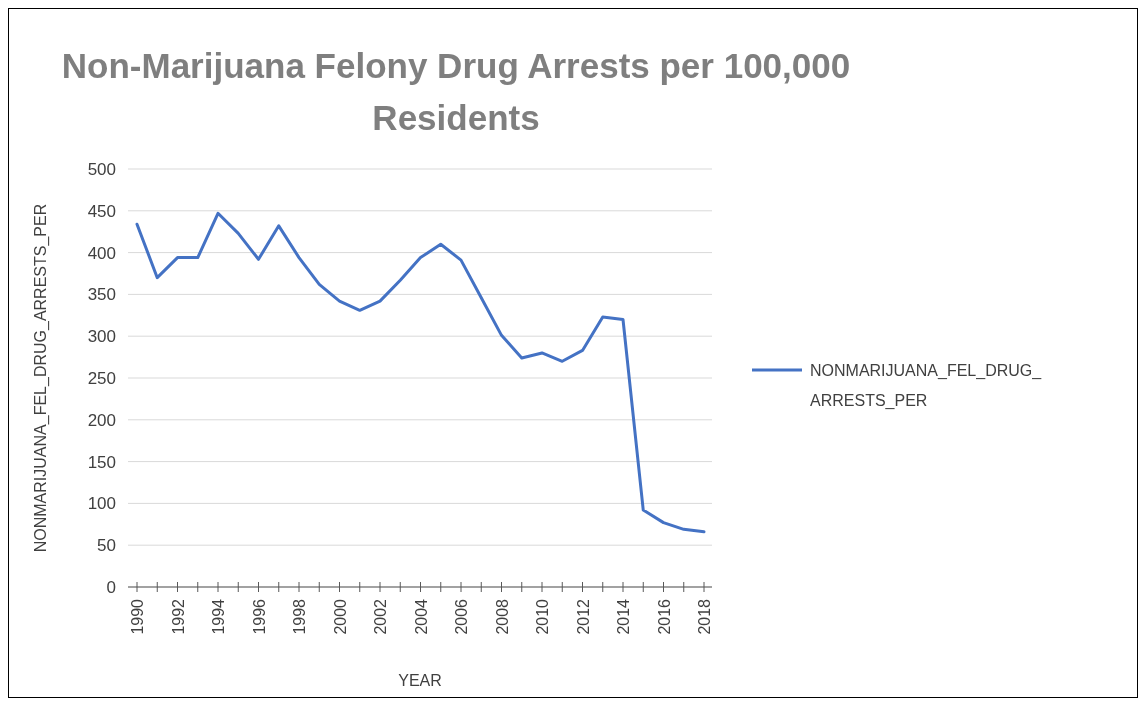 This screenshot has width=1148, height=709. Describe the element at coordinates (106, 546) in the screenshot. I see `y-tick-label: 50` at that location.